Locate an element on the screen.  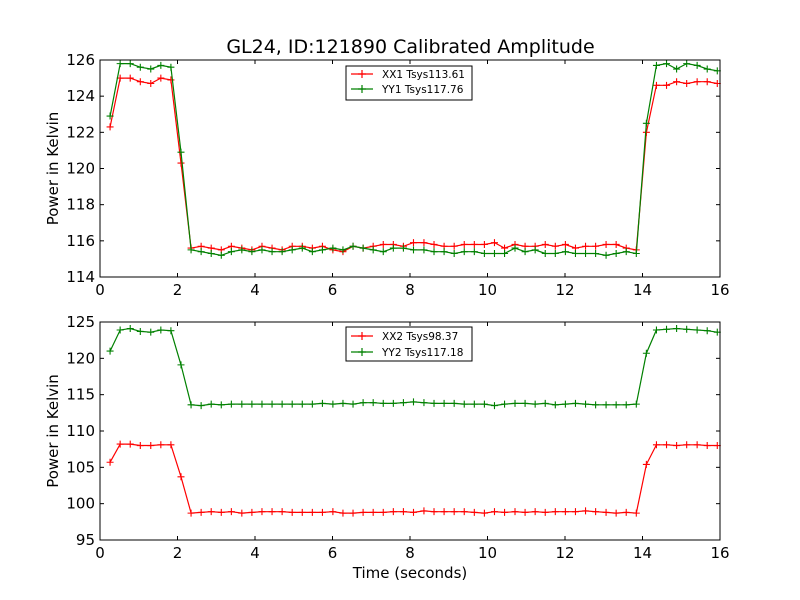
x-tick-label: 0 is located at coordinates (100, 553).